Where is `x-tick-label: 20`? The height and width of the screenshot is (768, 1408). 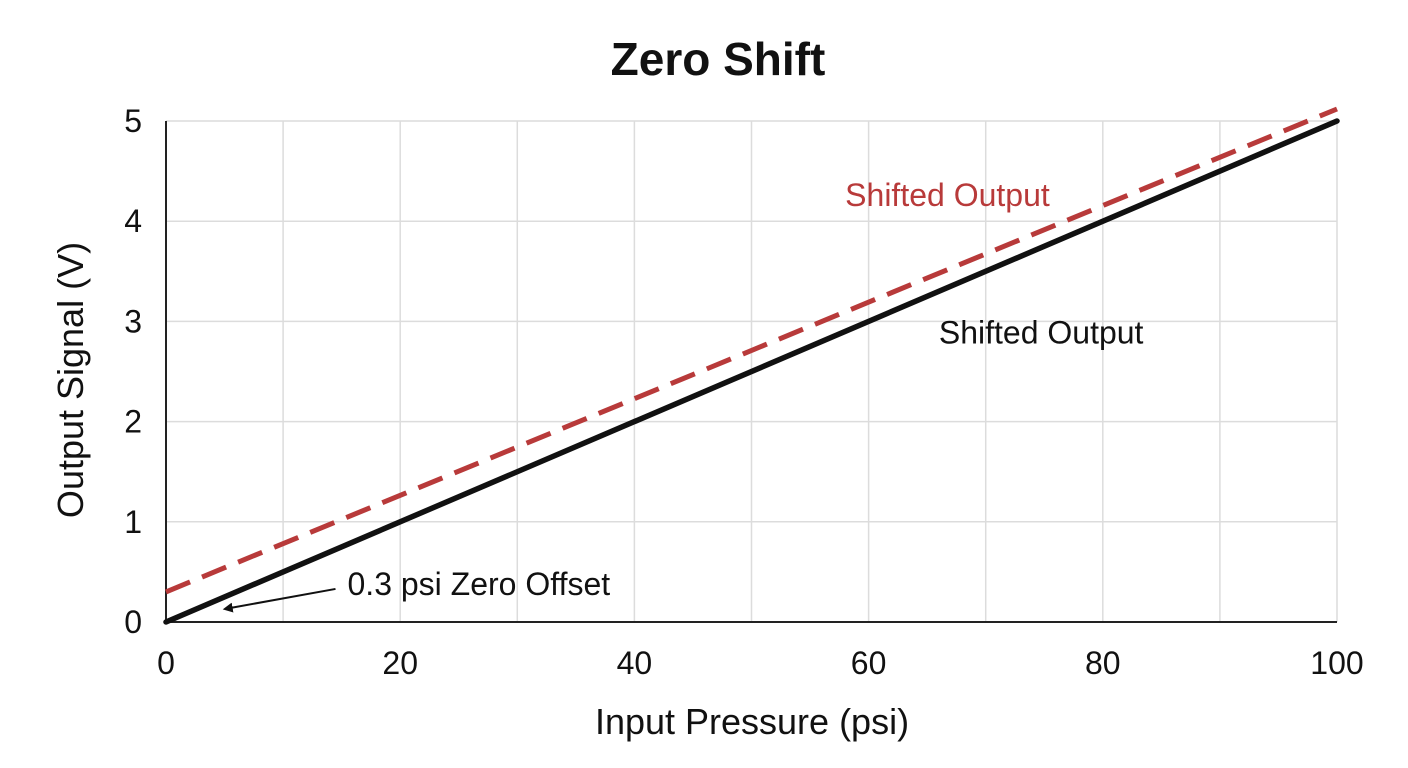 x-tick-label: 20 is located at coordinates (400, 663).